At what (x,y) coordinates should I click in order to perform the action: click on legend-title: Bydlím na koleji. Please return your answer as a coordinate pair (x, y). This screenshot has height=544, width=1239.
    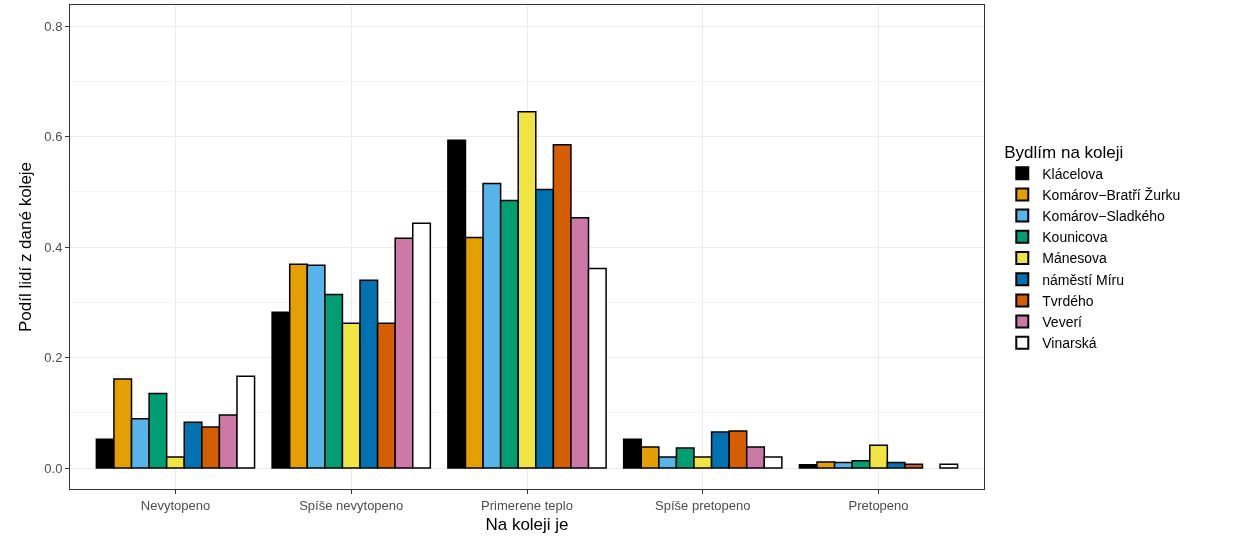
    Looking at the image, I should click on (1064, 152).